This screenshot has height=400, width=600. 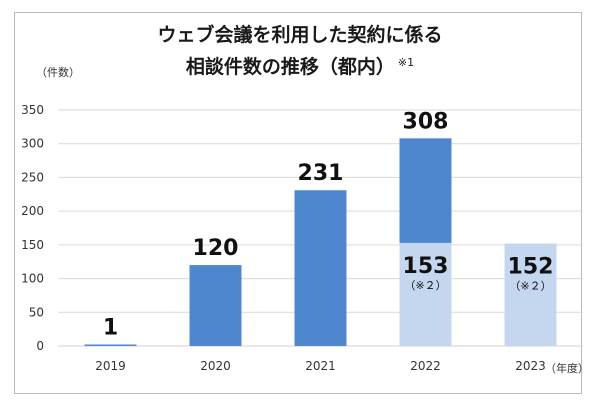 What do you see at coordinates (216, 248) in the screenshot?
I see `bar-value-label: 120` at bounding box center [216, 248].